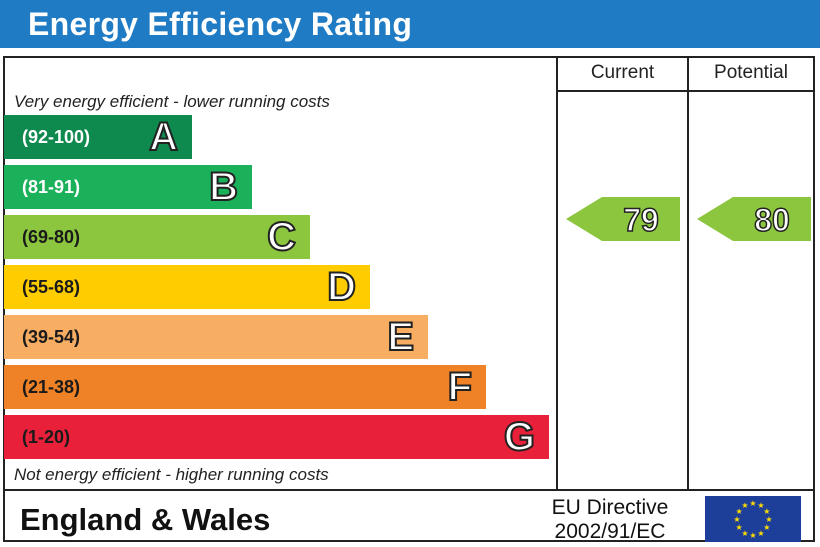 The width and height of the screenshot is (820, 547). I want to click on potential-column-divider, so click(688, 273).